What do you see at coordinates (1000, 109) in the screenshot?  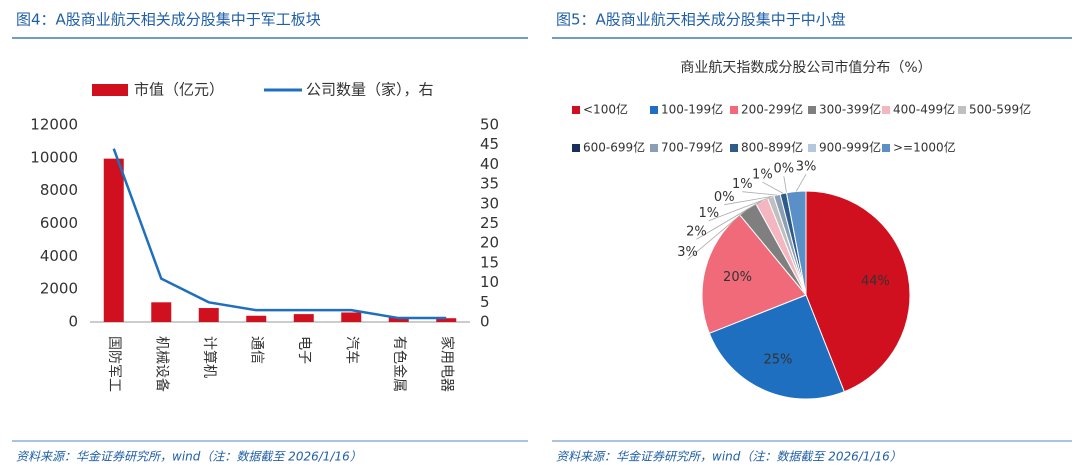 I see `legend-label: 500-599亿` at bounding box center [1000, 109].